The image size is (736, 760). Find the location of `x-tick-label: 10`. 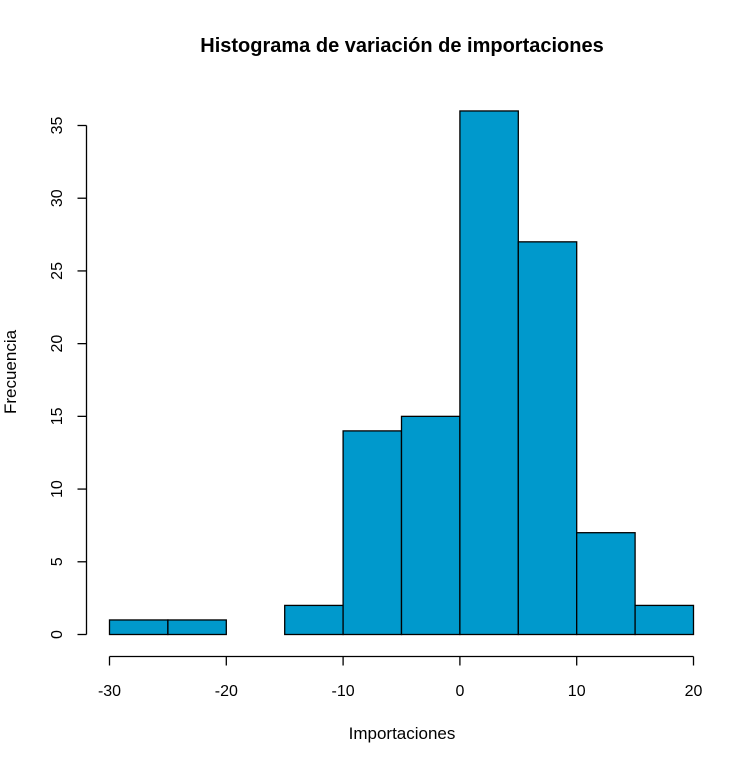

x-tick-label: 10 is located at coordinates (577, 691).